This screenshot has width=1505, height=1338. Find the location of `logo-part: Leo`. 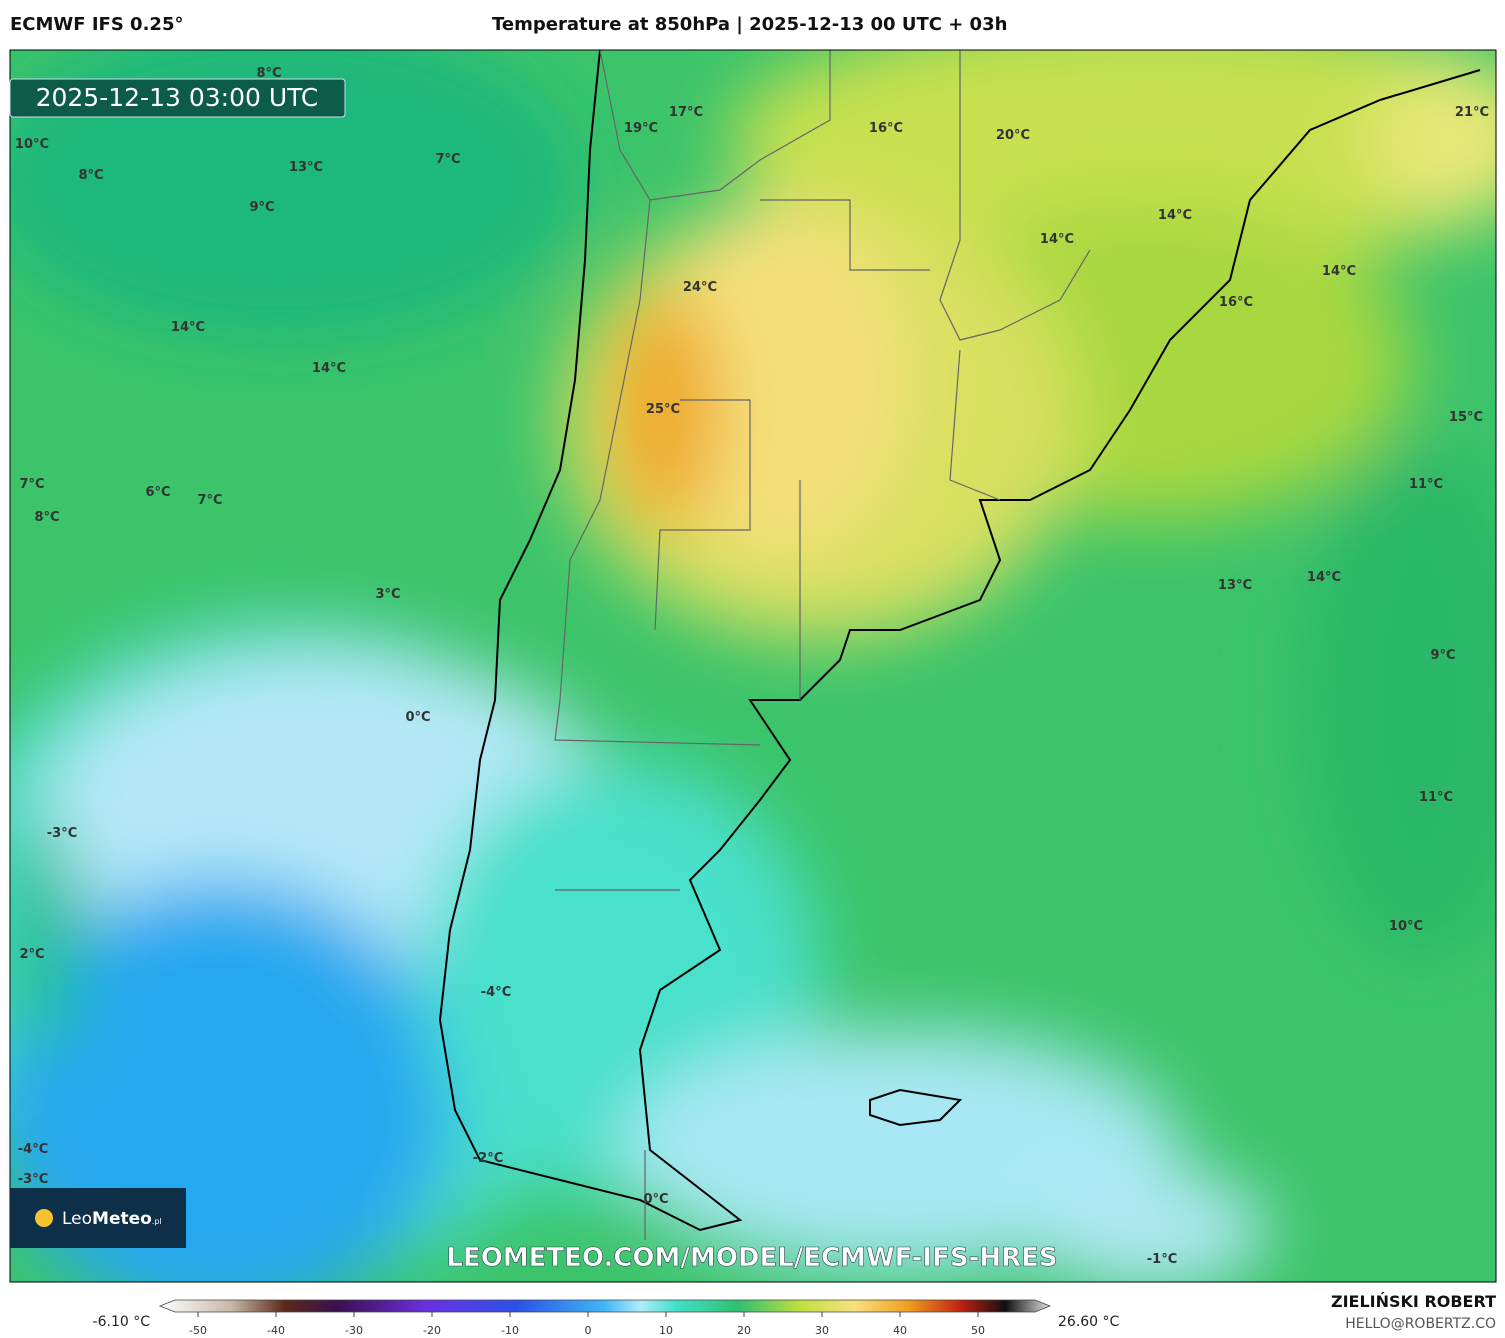

logo-part: Leo is located at coordinates (77, 1219).